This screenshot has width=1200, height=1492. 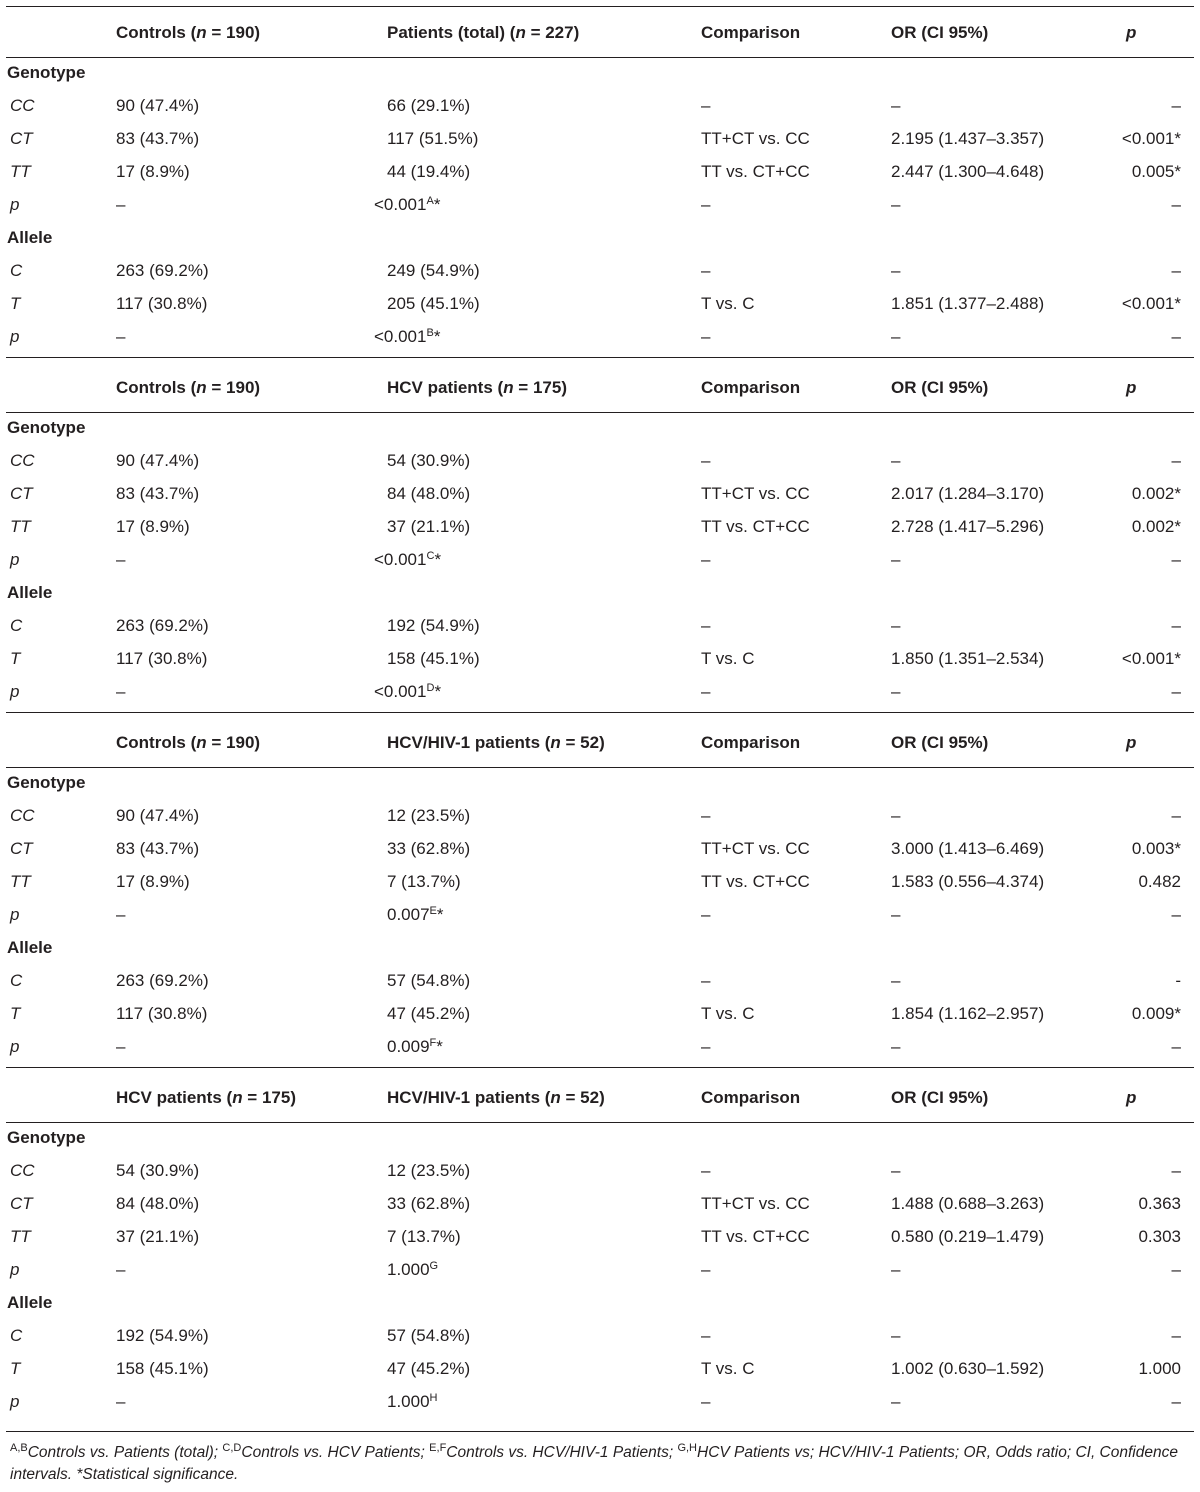 What do you see at coordinates (19, 1448) in the screenshot?
I see `footnote-marker: A,B` at bounding box center [19, 1448].